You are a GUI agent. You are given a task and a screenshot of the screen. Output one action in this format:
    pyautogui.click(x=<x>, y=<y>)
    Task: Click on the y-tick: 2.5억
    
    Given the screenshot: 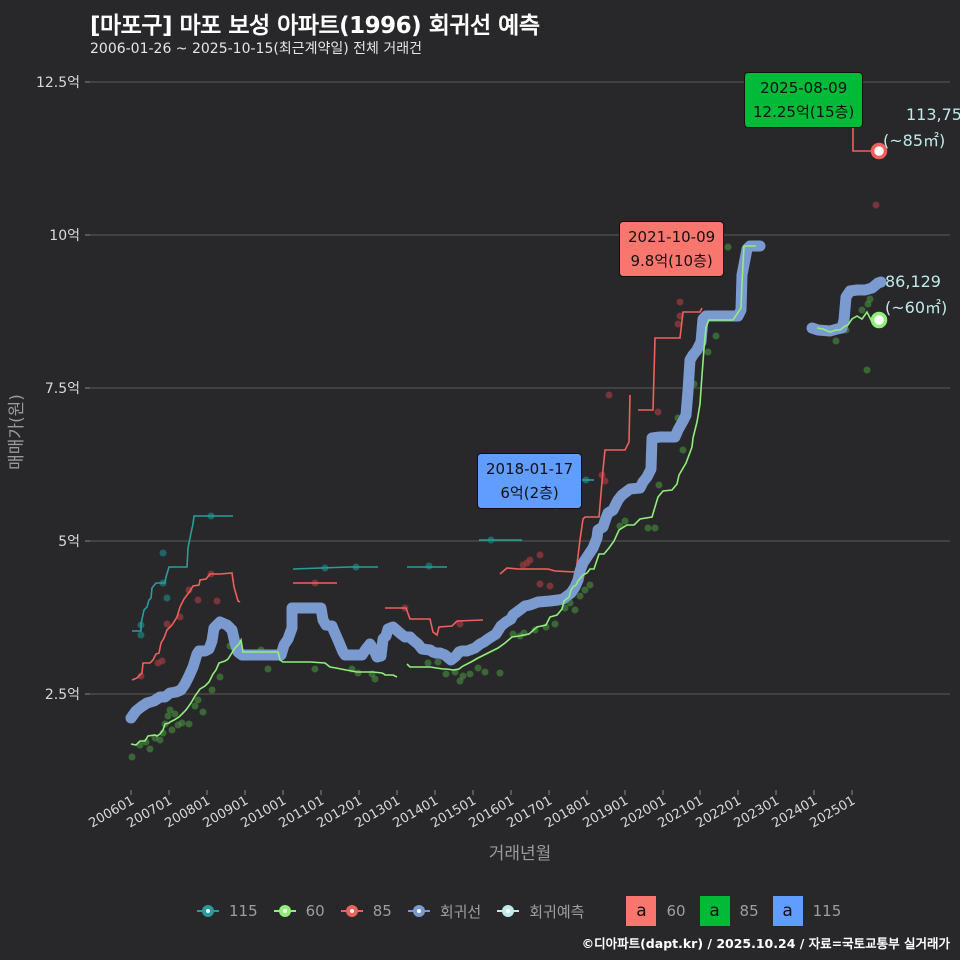 What is the action you would take?
    pyautogui.click(x=62, y=695)
    